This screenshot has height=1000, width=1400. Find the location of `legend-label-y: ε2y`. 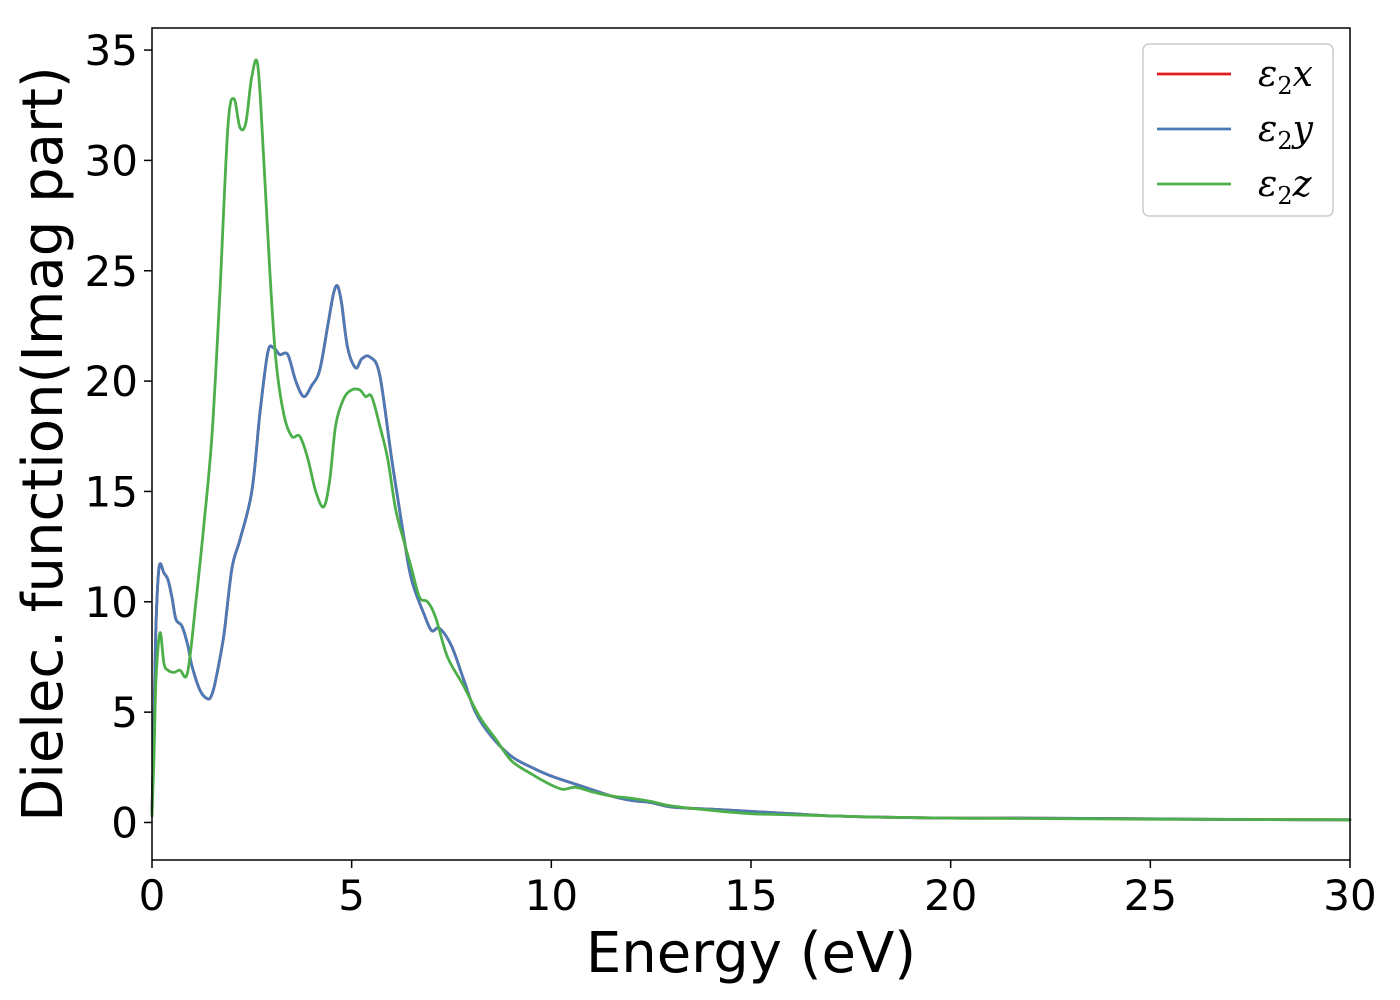

legend-label-y: ε2y is located at coordinates (1286, 132).